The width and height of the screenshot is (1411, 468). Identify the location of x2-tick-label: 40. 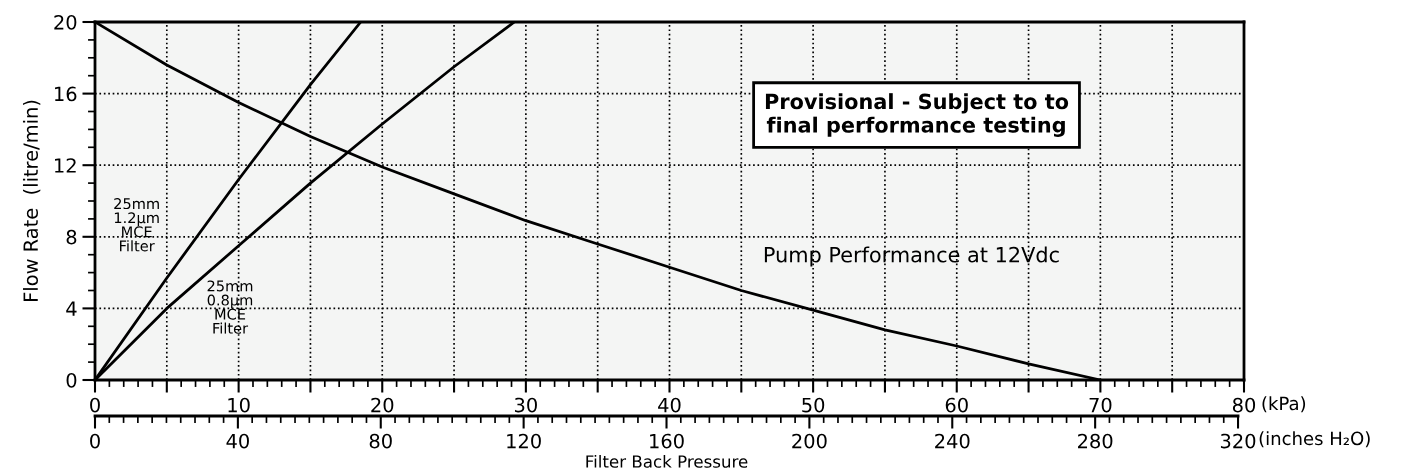
(237, 441).